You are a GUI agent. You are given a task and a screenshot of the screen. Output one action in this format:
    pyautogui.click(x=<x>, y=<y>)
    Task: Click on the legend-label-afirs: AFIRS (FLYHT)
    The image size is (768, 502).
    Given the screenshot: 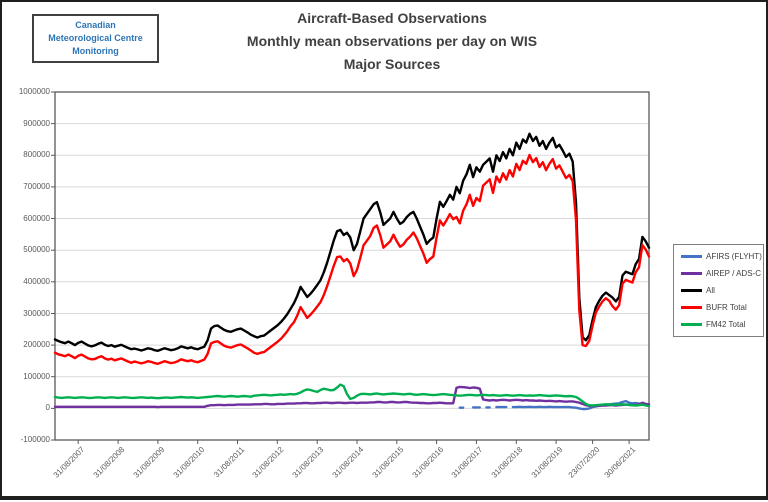 What is the action you would take?
    pyautogui.click(x=734, y=256)
    